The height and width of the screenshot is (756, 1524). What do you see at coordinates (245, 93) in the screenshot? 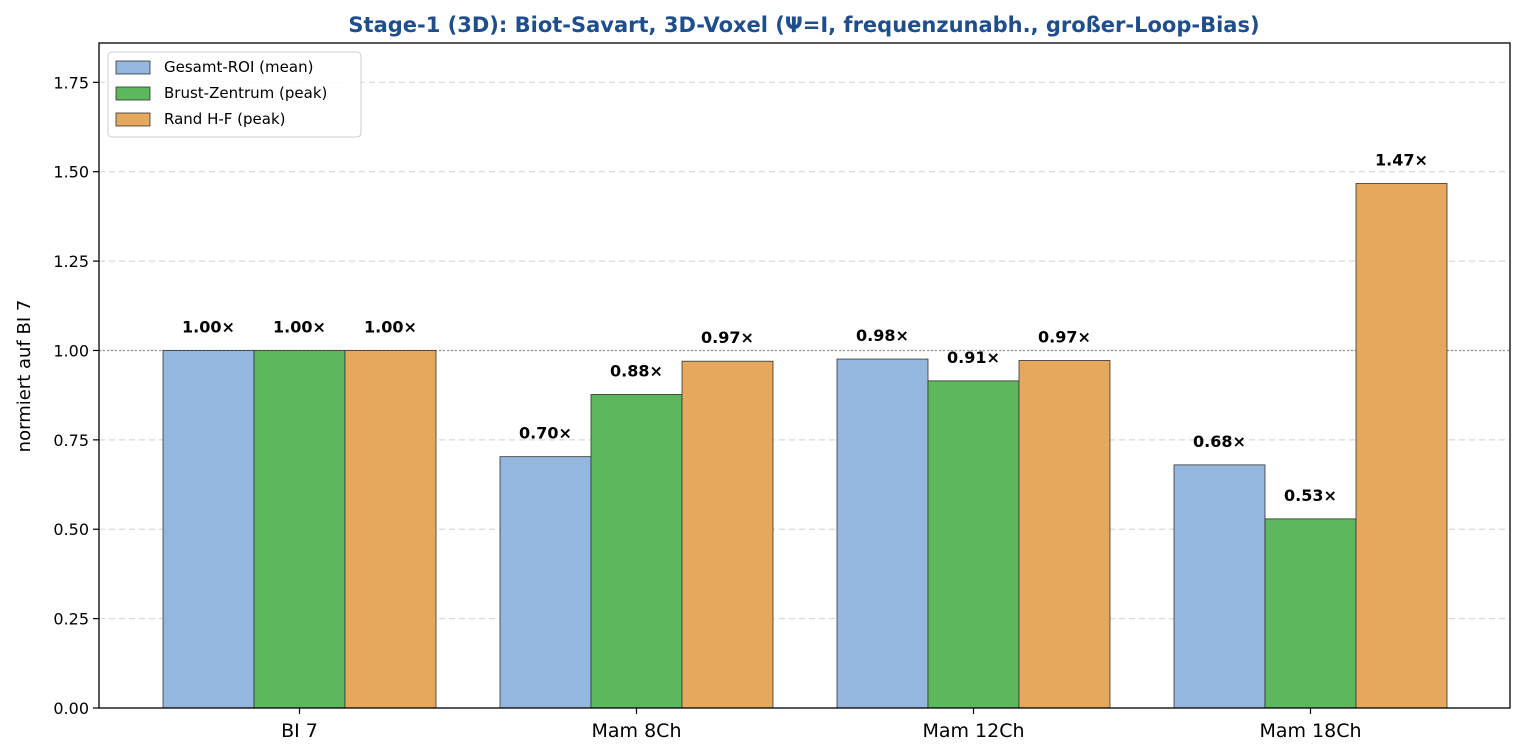
I see `legend-label: Brust-Zentrum (peak)` at bounding box center [245, 93].